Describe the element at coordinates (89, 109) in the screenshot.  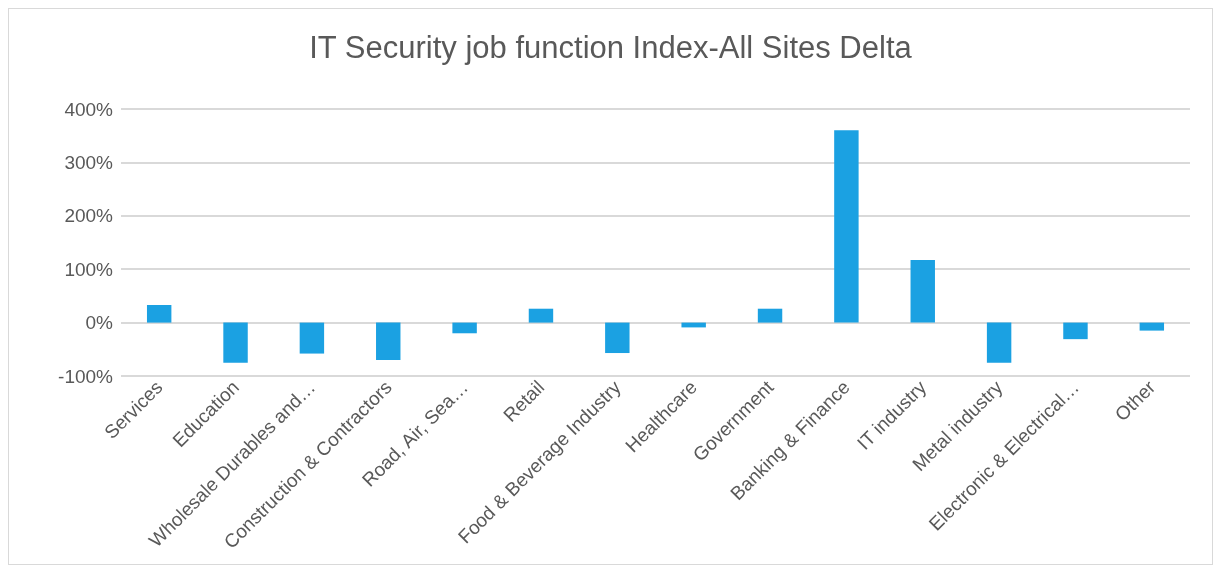
I see `y-tick-label: 400%` at that location.